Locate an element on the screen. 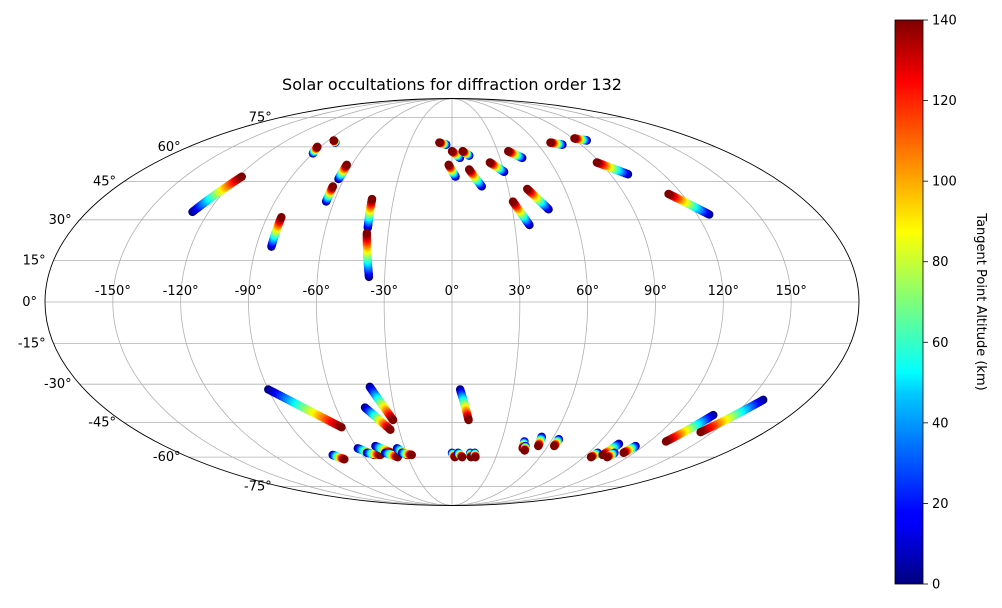  latitude-tick-label: 60° is located at coordinates (169, 147).